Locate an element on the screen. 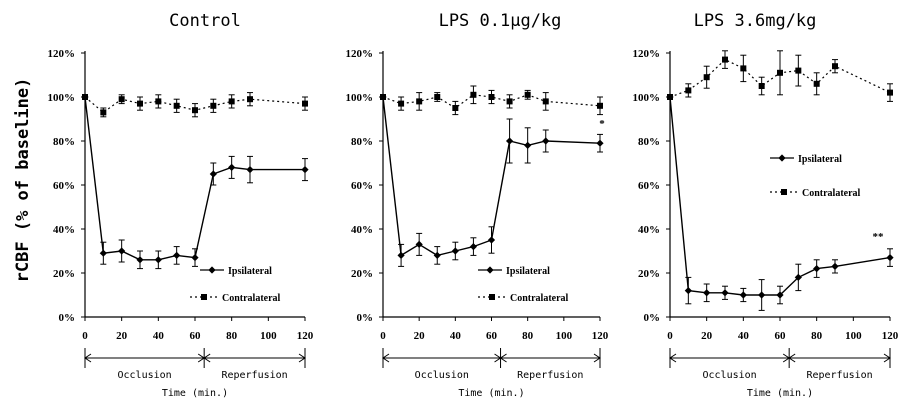  series-contralateral is located at coordinates (491, 100).